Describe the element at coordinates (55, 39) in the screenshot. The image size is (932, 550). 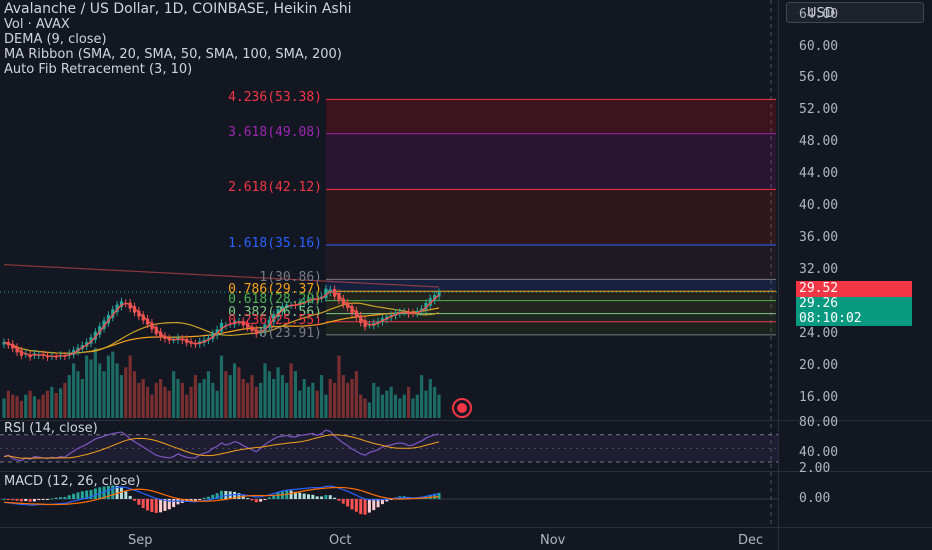
I see `dema-legend: DEMA (9, close)` at that location.